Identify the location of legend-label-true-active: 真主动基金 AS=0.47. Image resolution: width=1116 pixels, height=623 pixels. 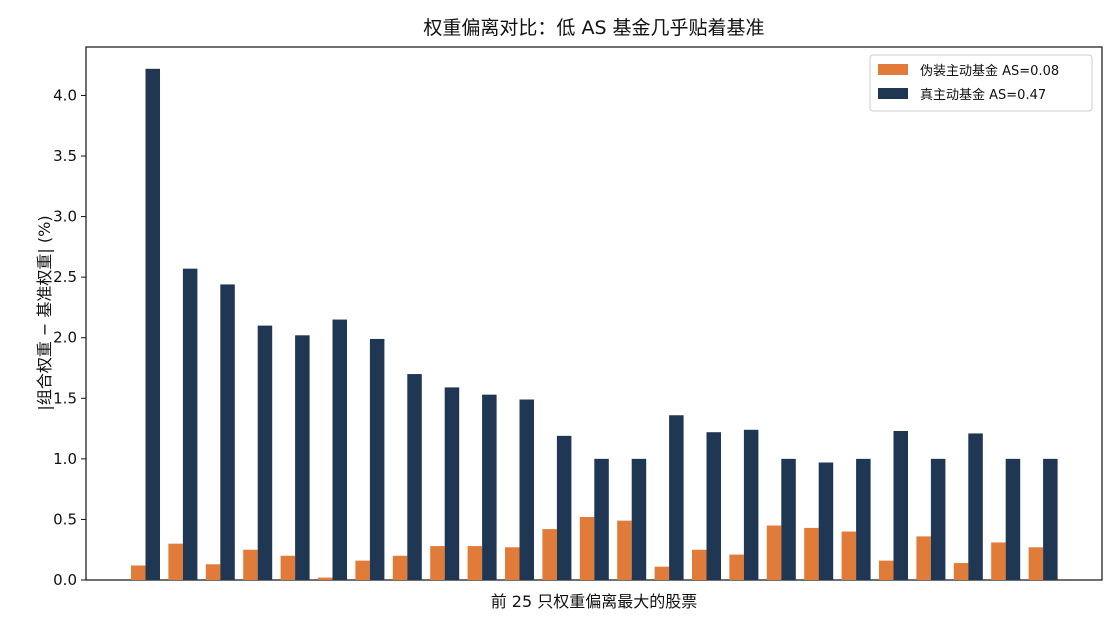
(983, 95).